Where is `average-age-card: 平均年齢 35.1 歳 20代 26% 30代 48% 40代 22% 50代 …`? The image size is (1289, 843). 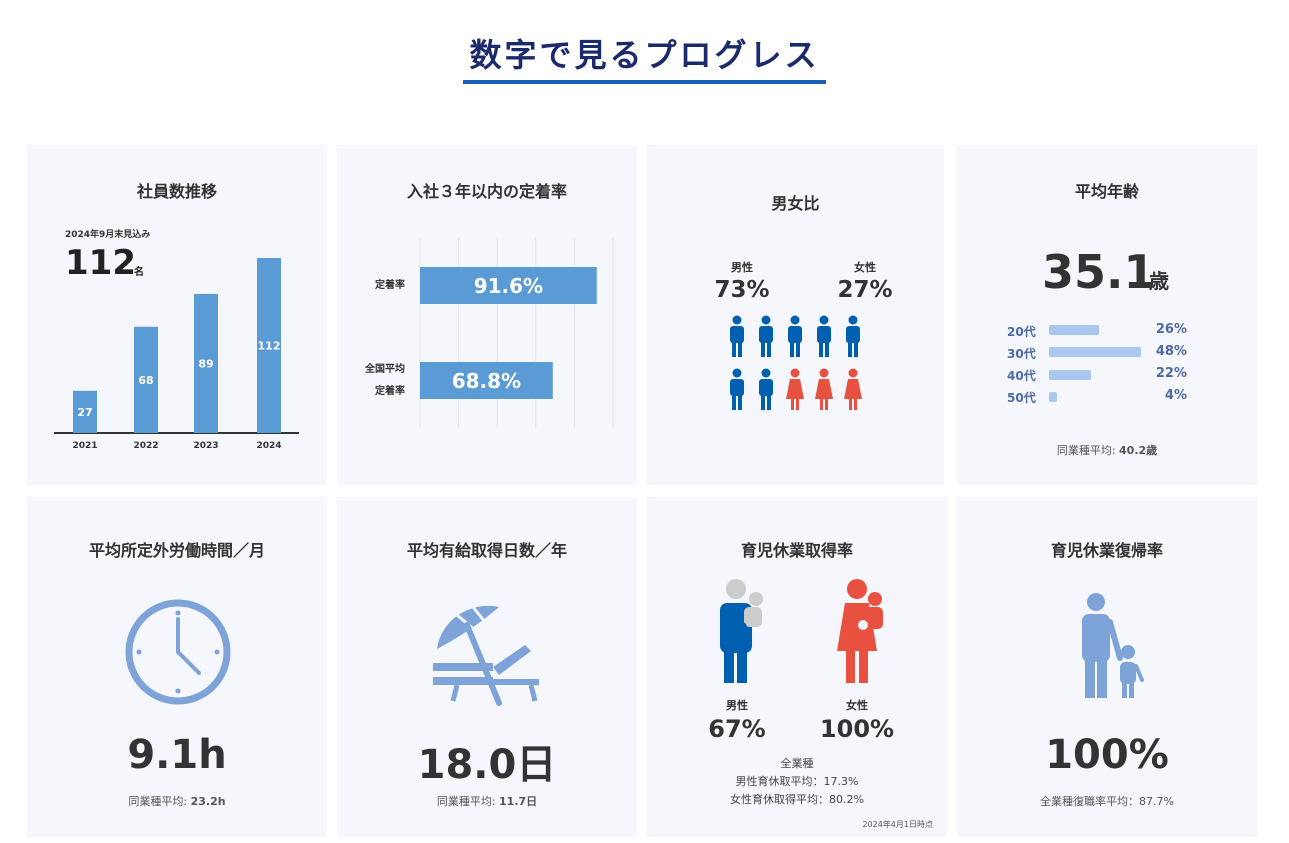 average-age-card: 平均年齢 35.1 歳 20代 26% 30代 48% 40代 22% 50代 … is located at coordinates (1107, 315).